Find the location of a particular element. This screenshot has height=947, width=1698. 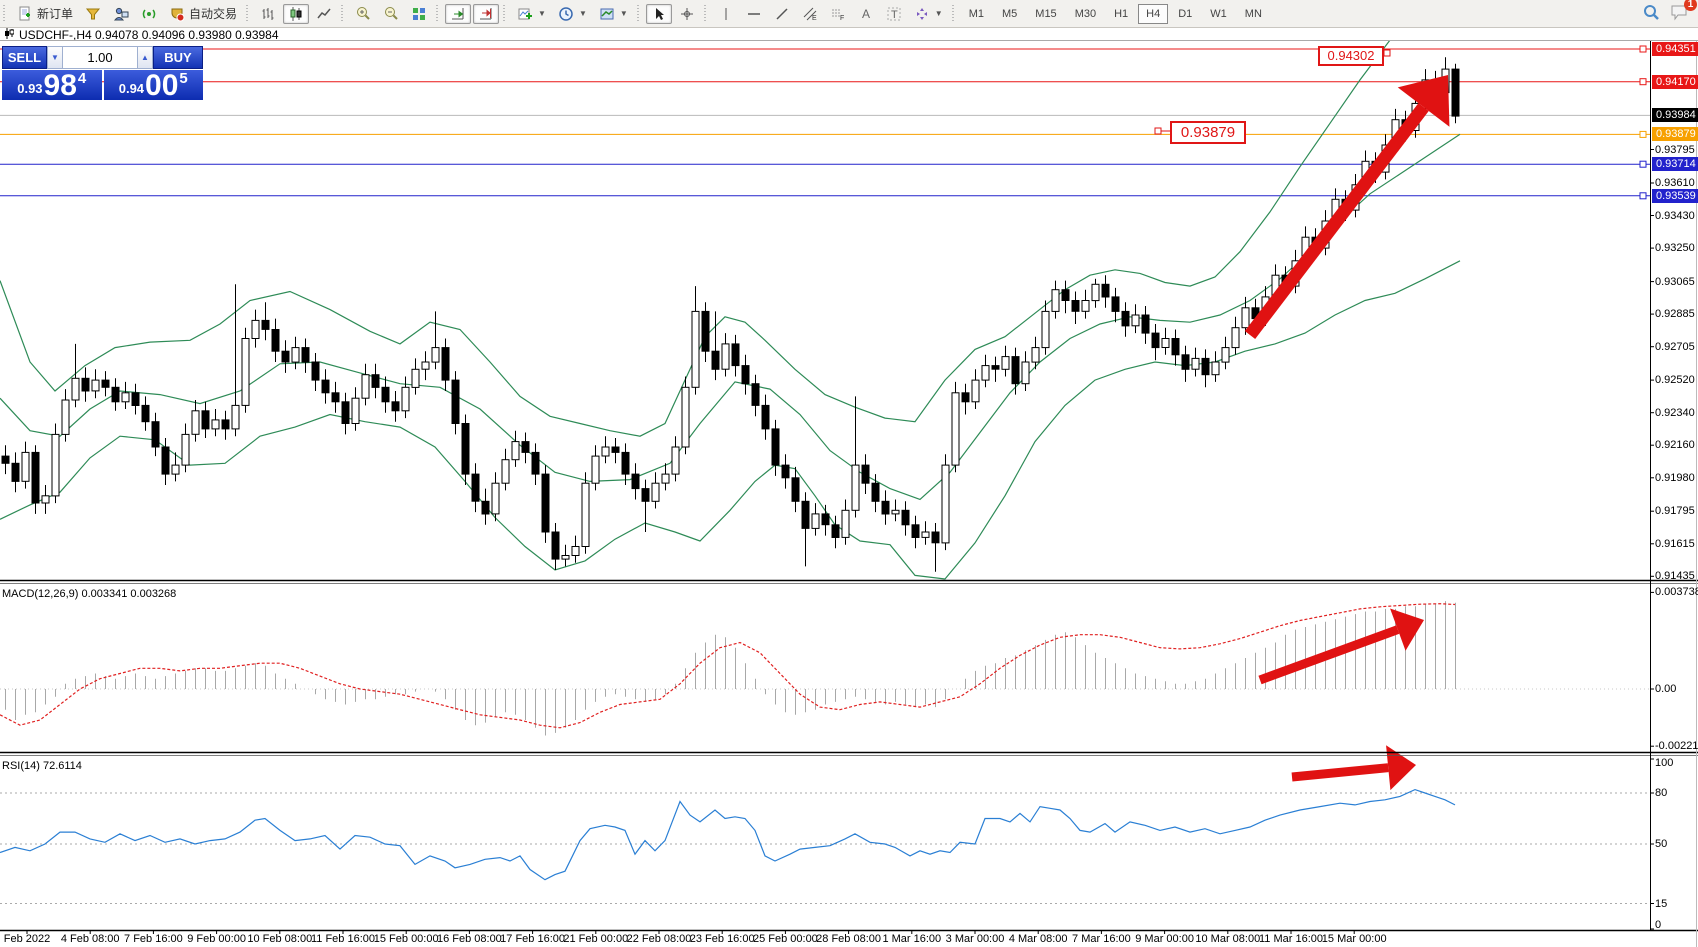

indicators-button: ▼ is located at coordinates (531, 14).